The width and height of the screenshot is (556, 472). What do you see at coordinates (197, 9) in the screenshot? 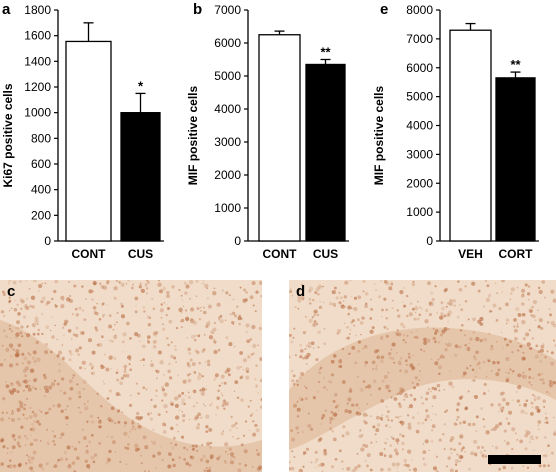
I see `panel-letter-b: b` at bounding box center [197, 9].